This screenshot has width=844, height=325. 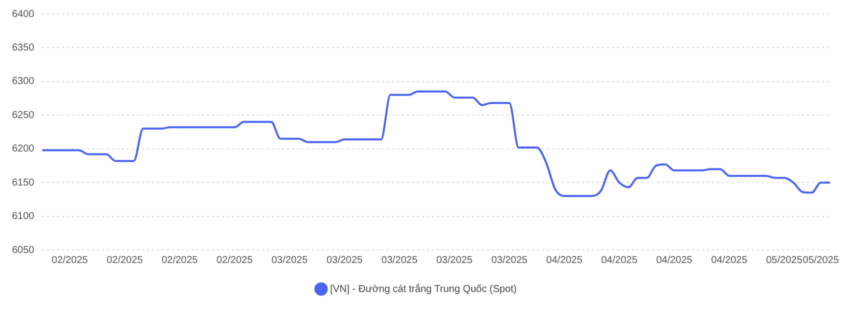 I want to click on y-tick-label: 6400, so click(x=23, y=14).